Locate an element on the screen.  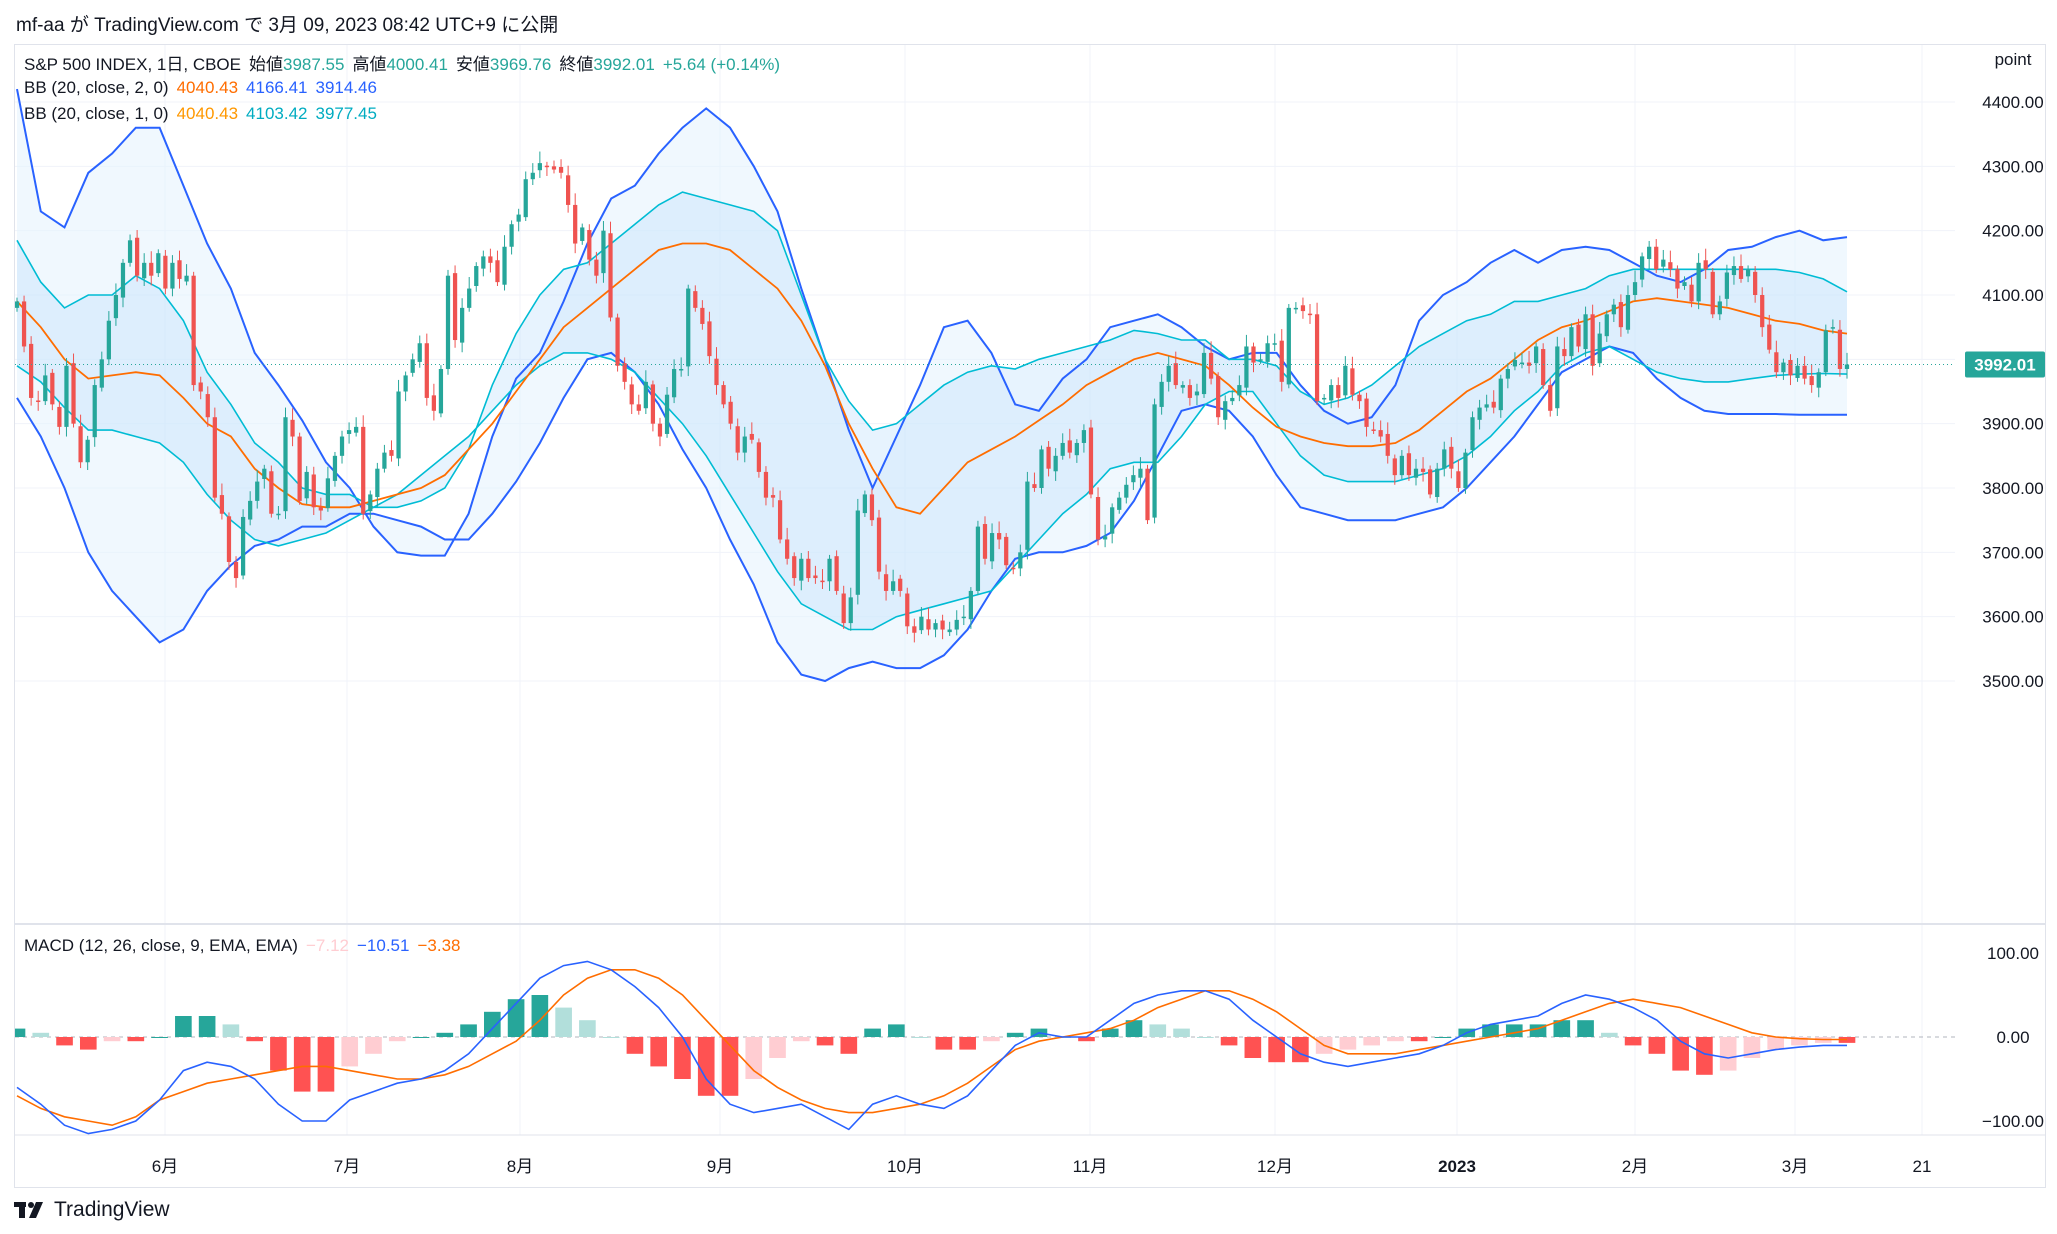
last-price-badge: 3992.01 is located at coordinates (2005, 364).